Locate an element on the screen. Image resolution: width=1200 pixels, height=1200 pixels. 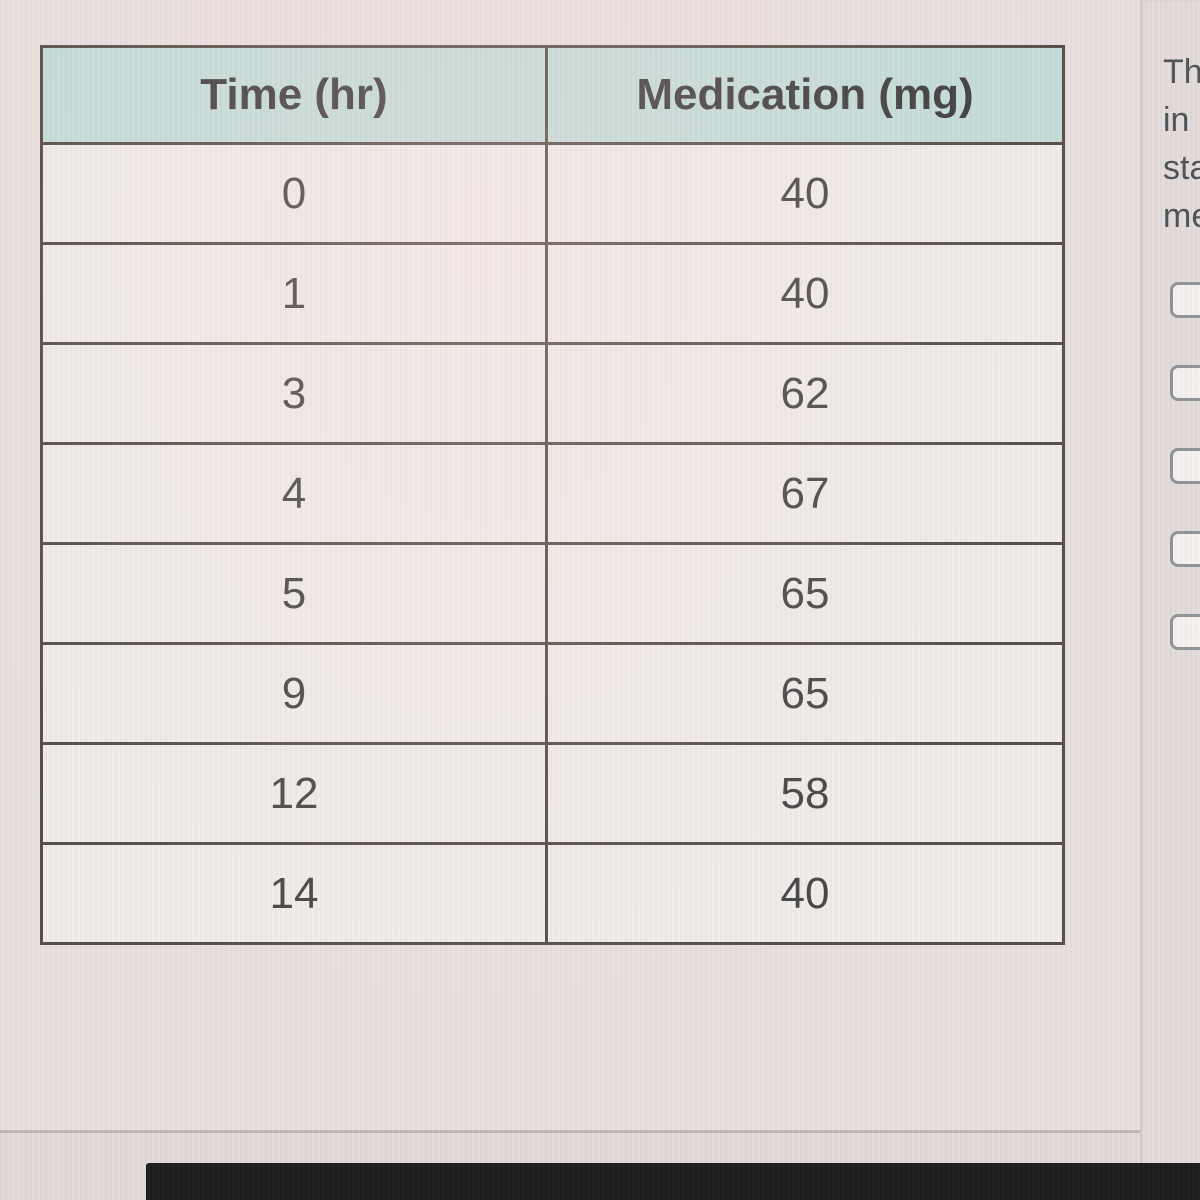
table-row: 4 67 is located at coordinates (552, 493).